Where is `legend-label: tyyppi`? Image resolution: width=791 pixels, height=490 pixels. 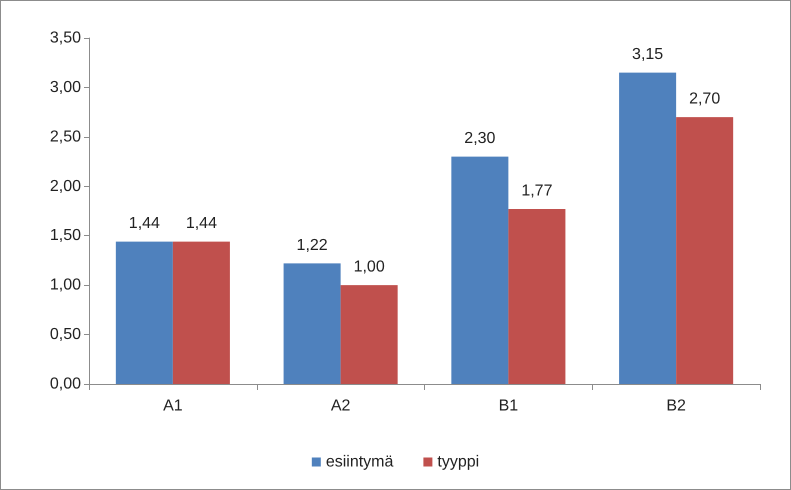 legend-label: tyyppi is located at coordinates (458, 462).